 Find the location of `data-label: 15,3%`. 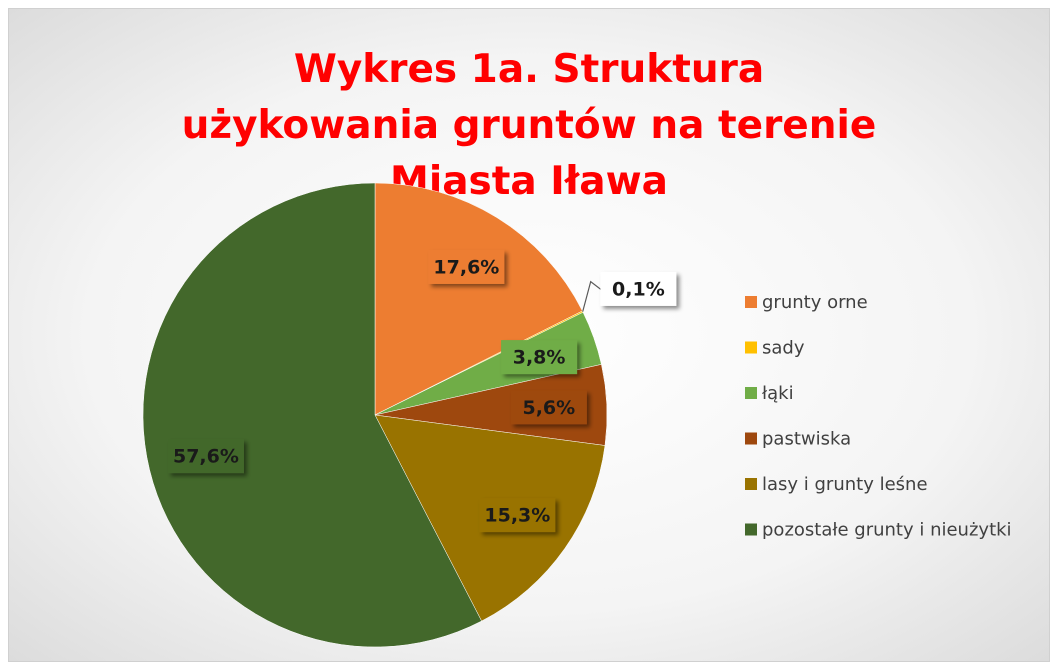

data-label: 15,3% is located at coordinates (517, 516).